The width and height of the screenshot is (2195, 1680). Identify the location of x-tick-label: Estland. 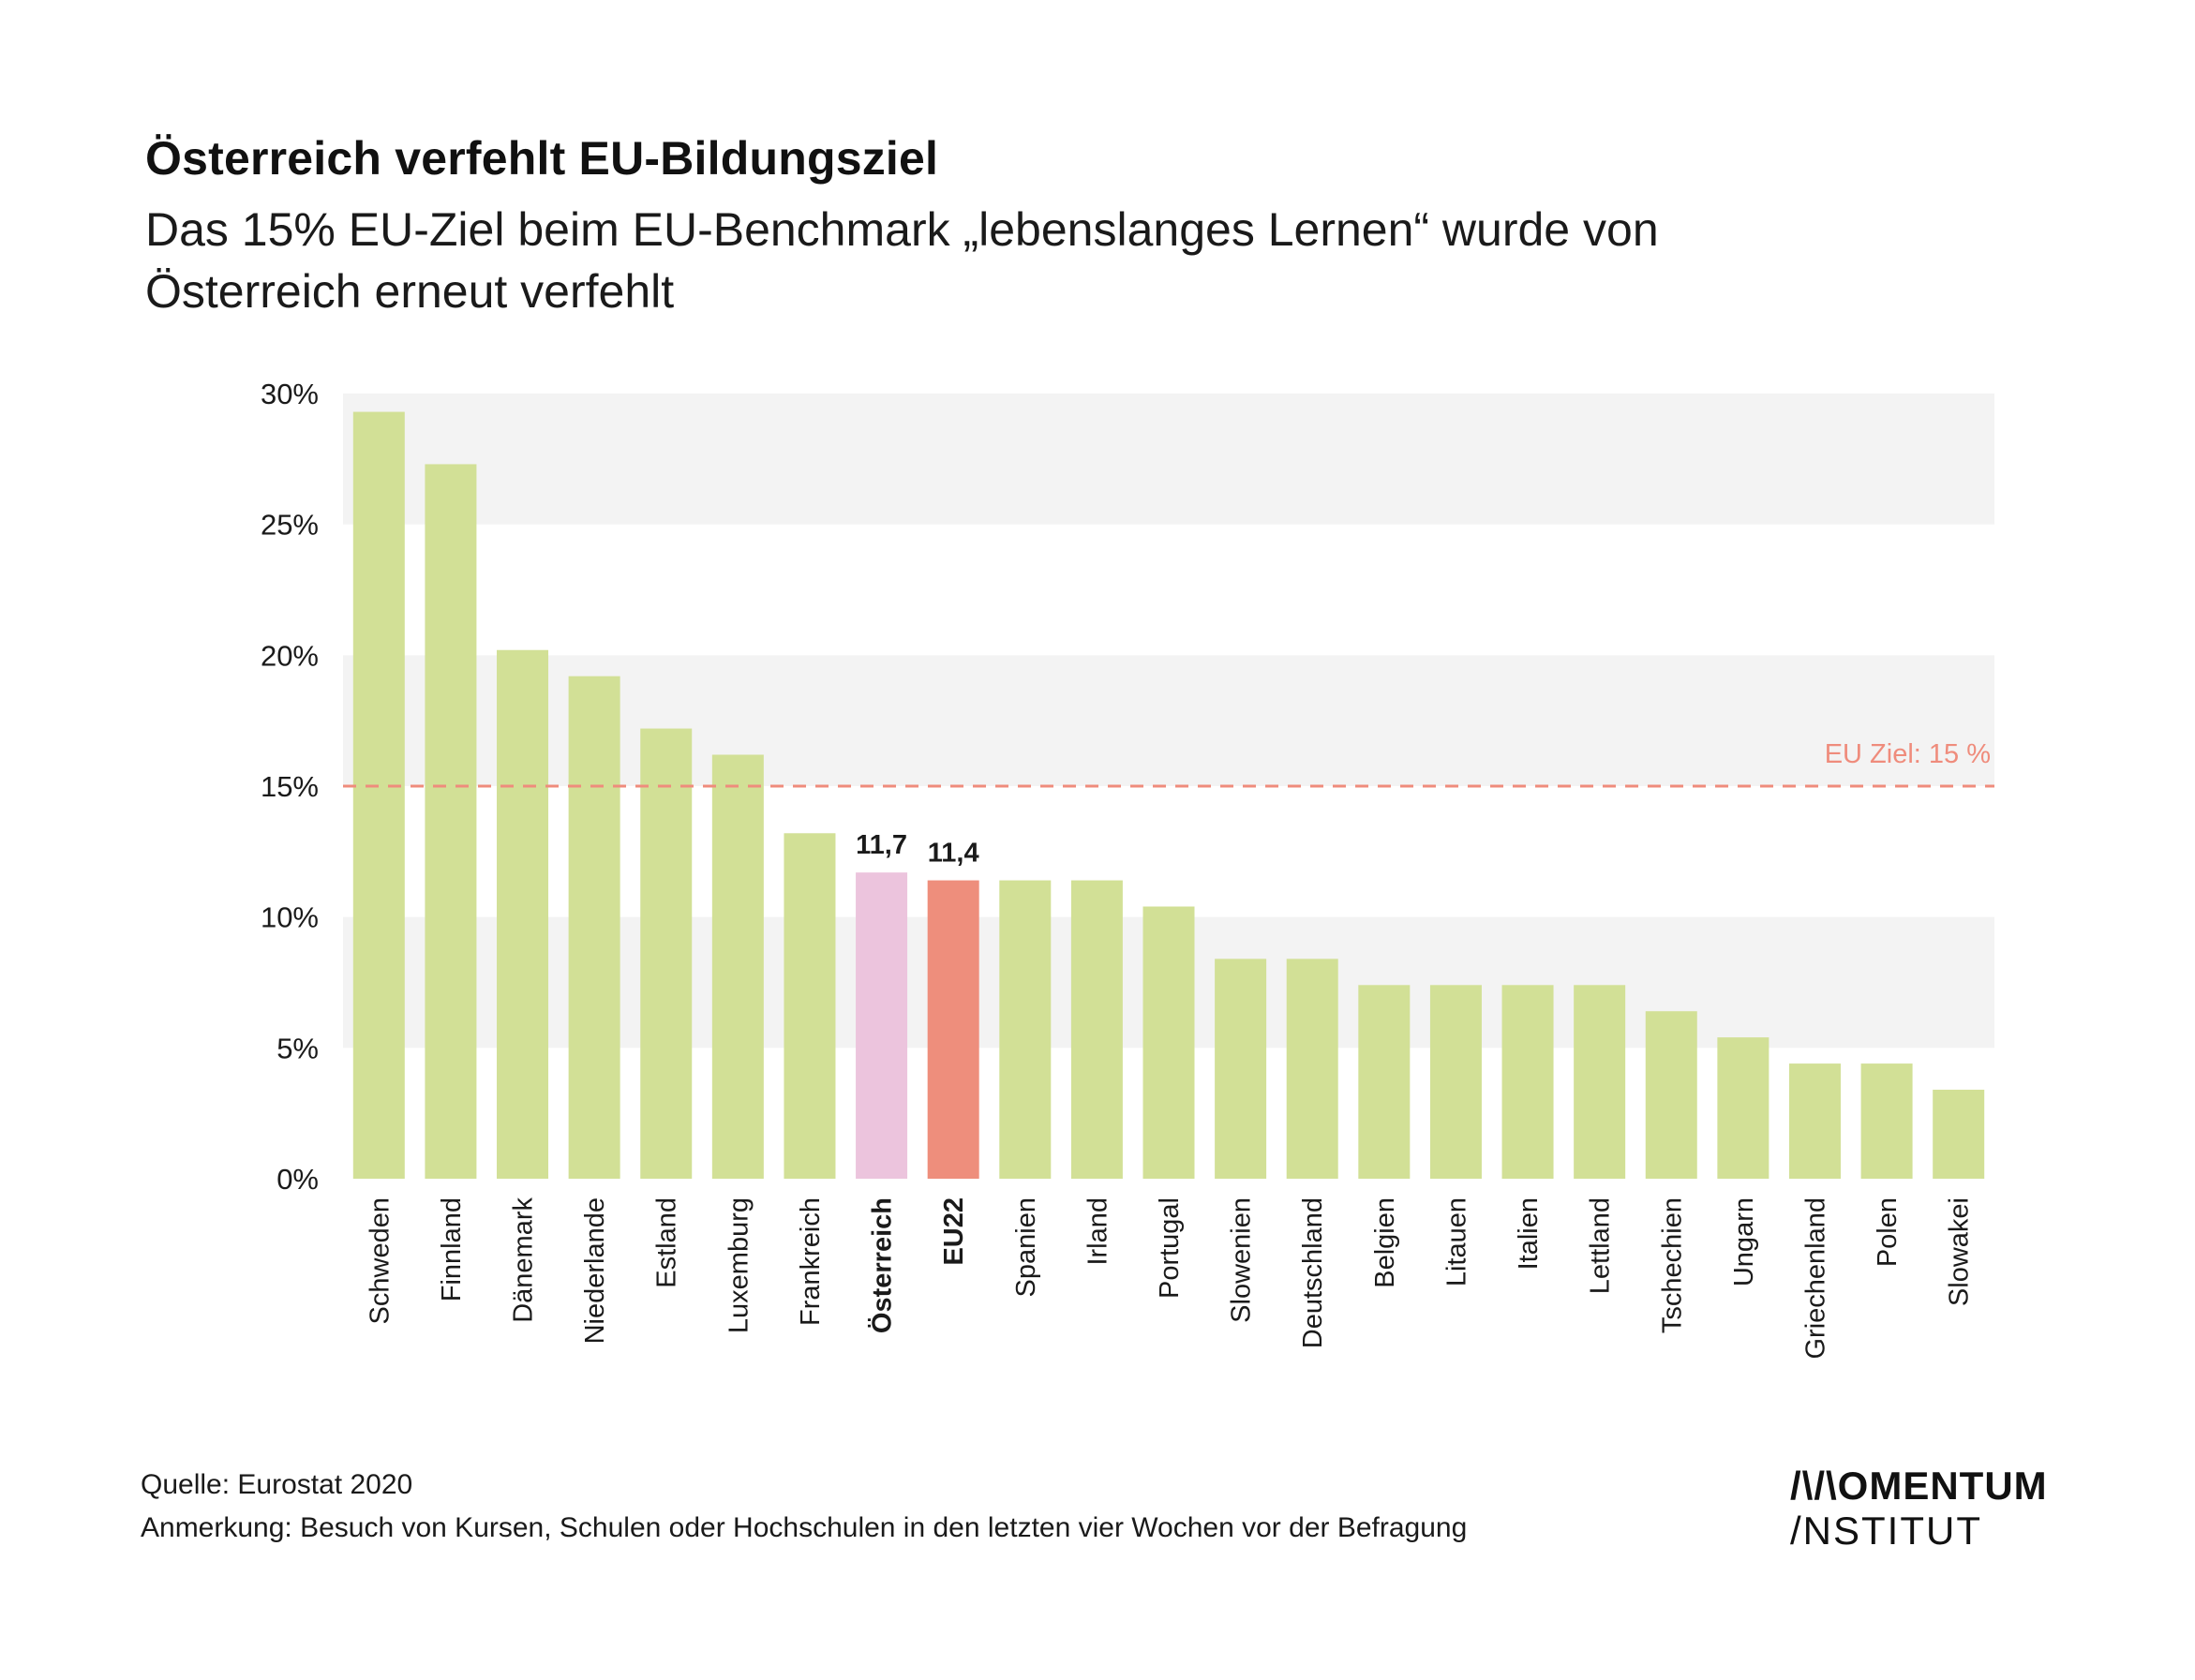
(667, 1242).